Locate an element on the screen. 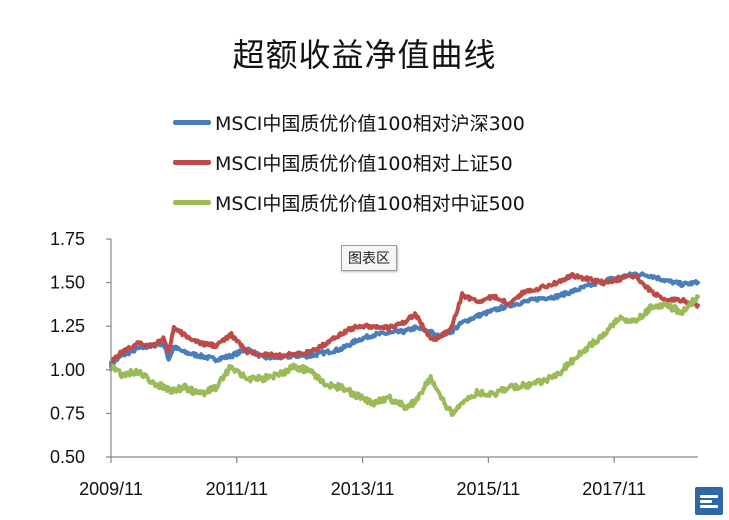 This screenshot has height=520, width=729. legend-swatch-sz50 is located at coordinates (192, 162).